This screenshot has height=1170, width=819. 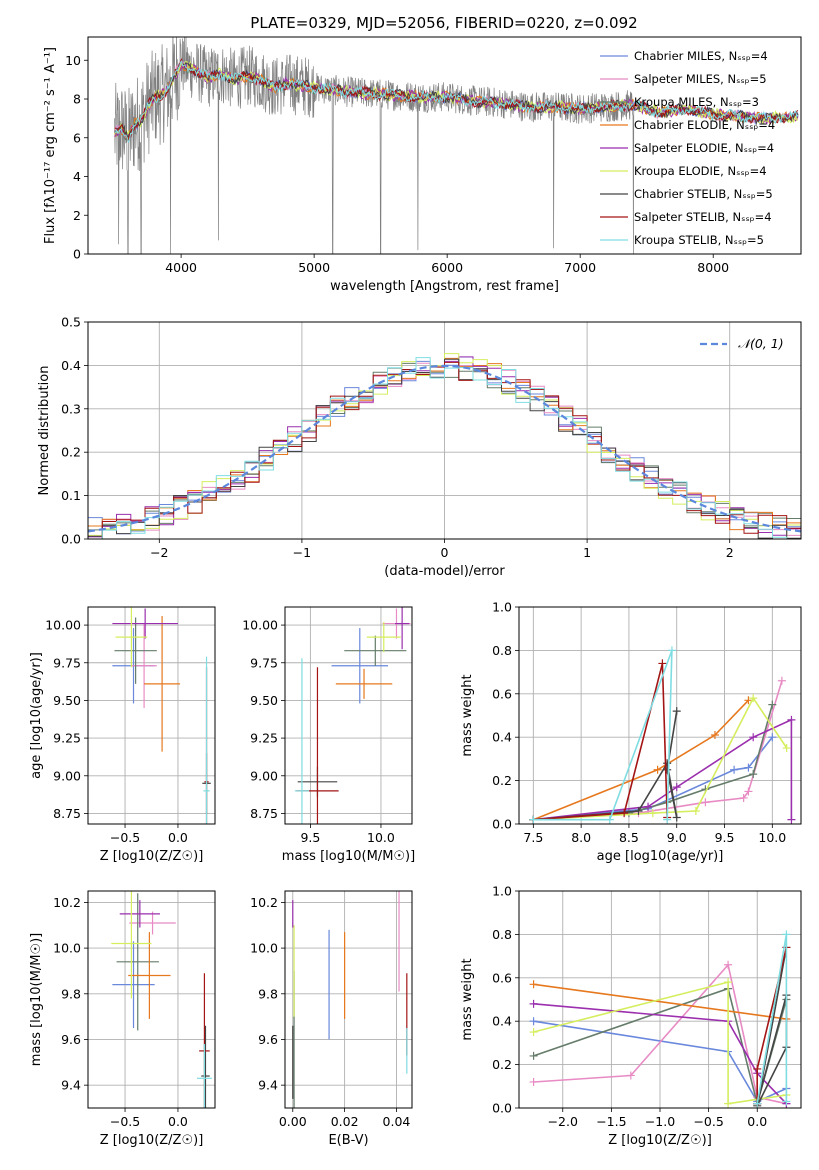 I want to click on y-tick-label: 10.0, so click(x=67, y=948).